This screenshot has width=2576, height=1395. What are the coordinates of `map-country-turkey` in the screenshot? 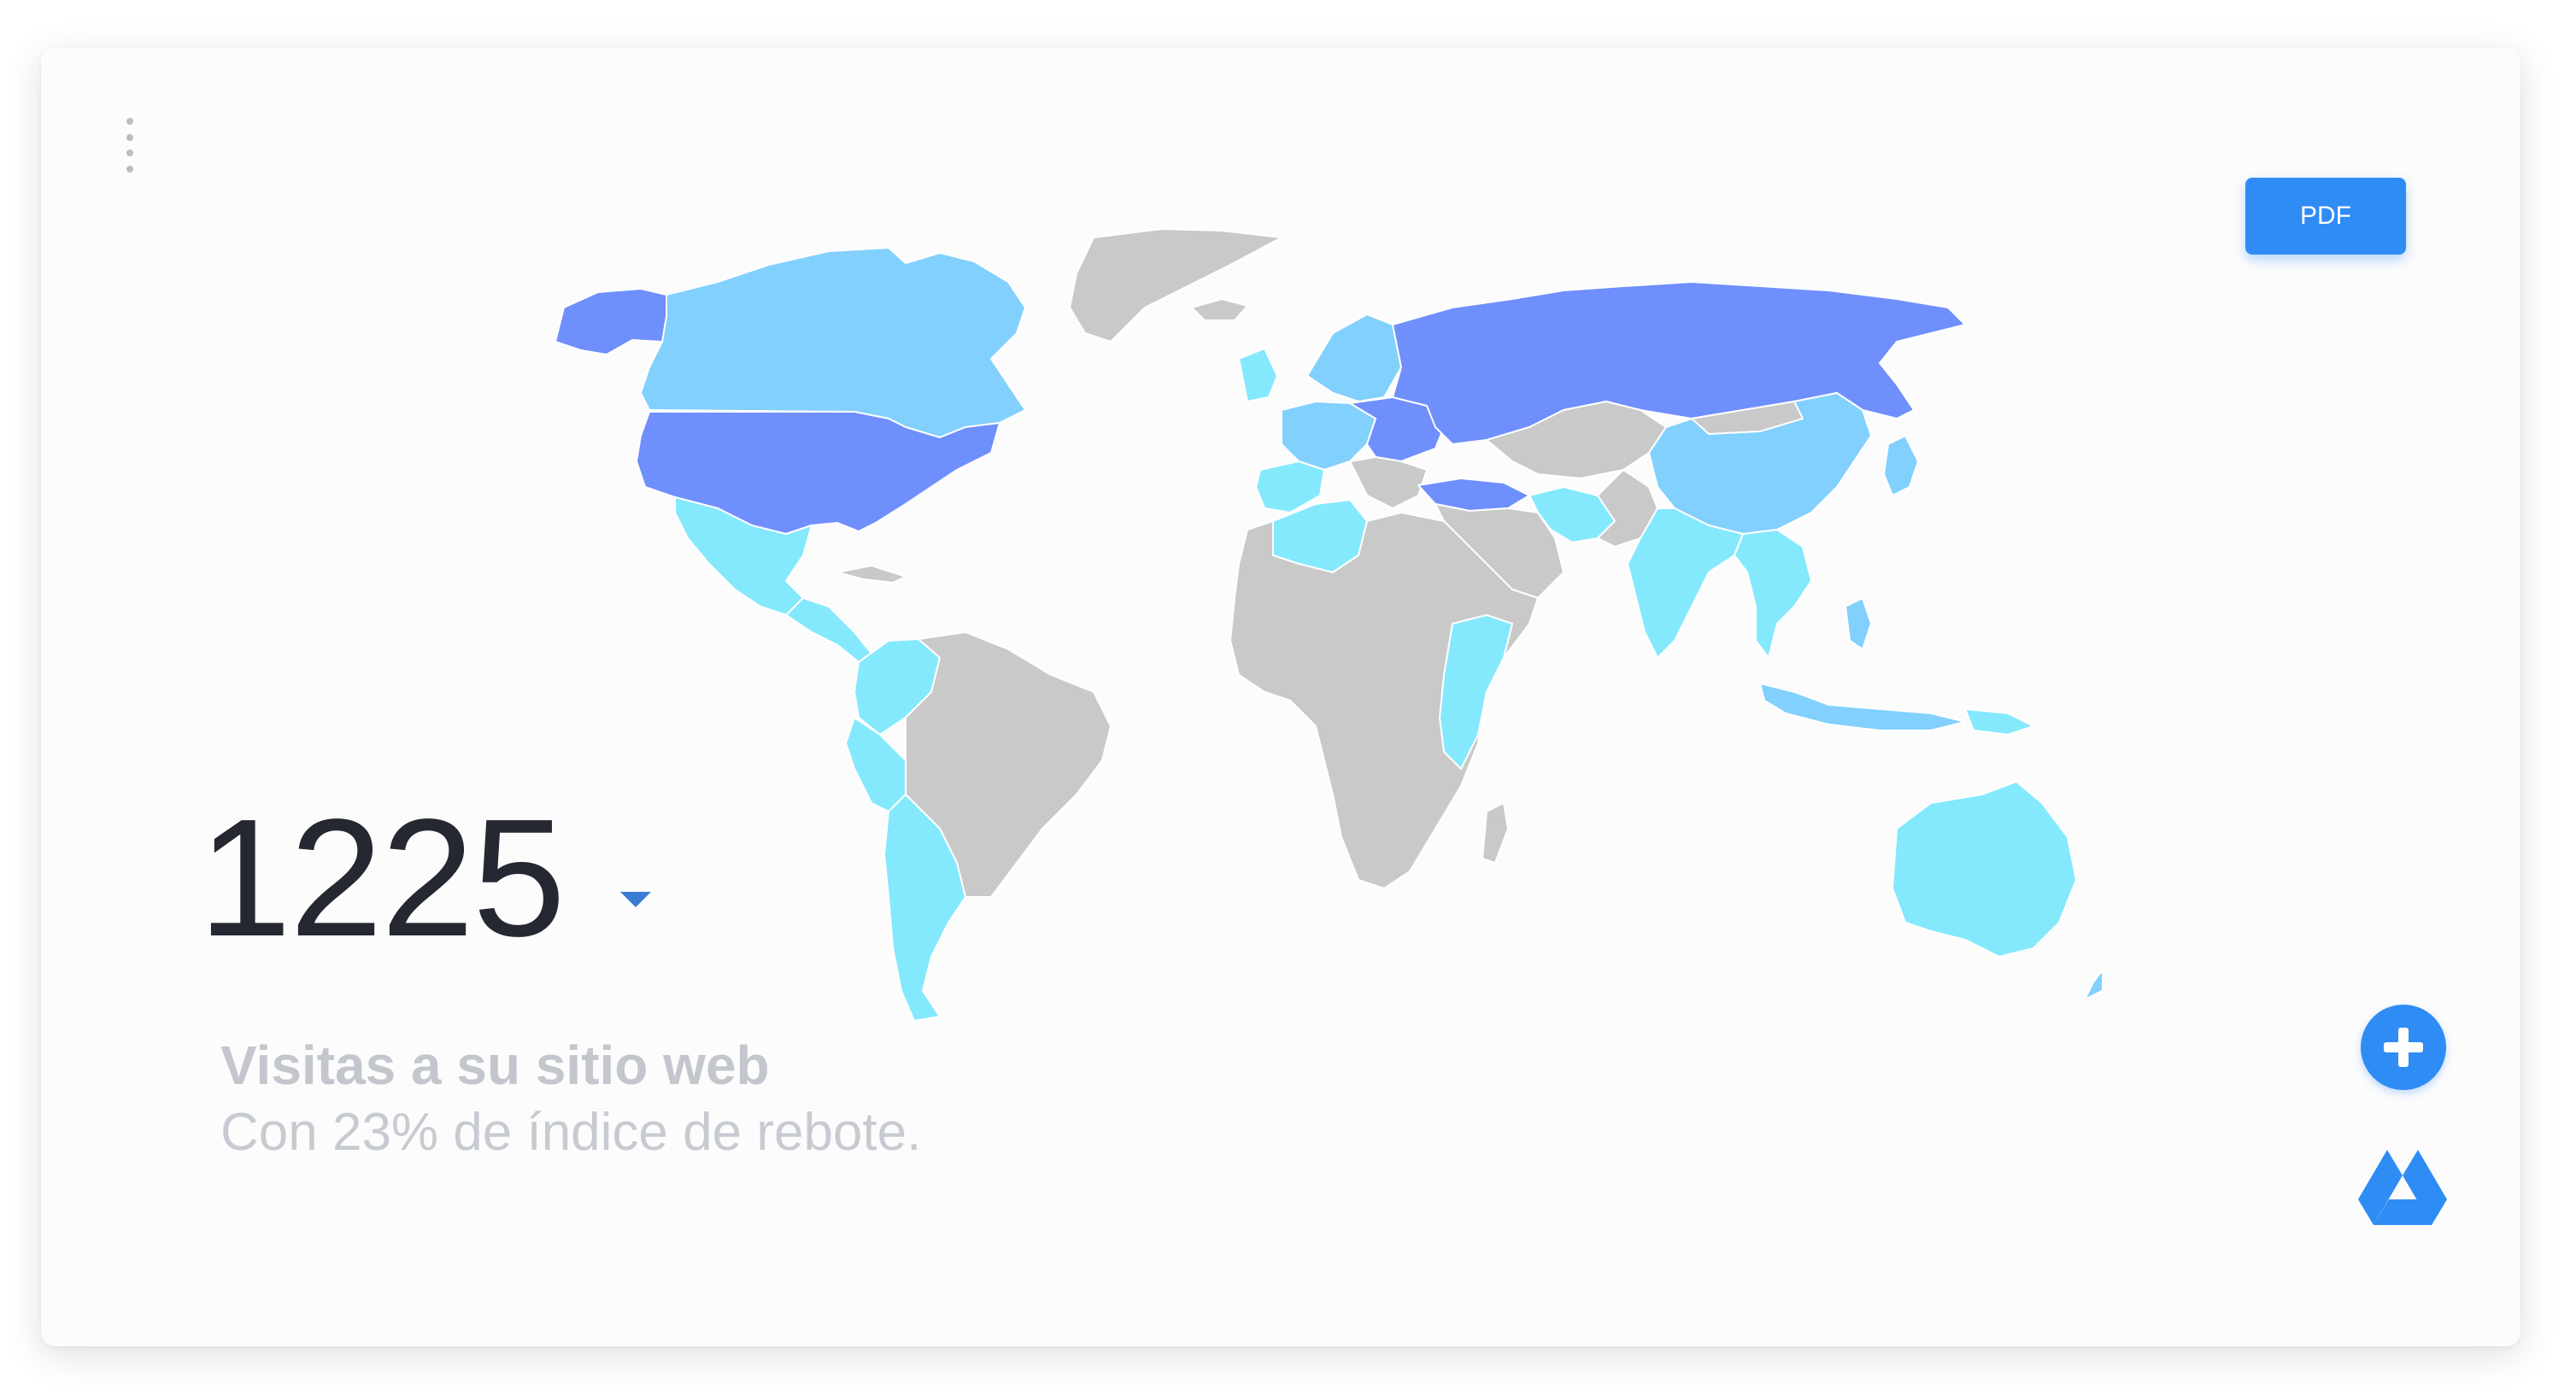 It's located at (1473, 495).